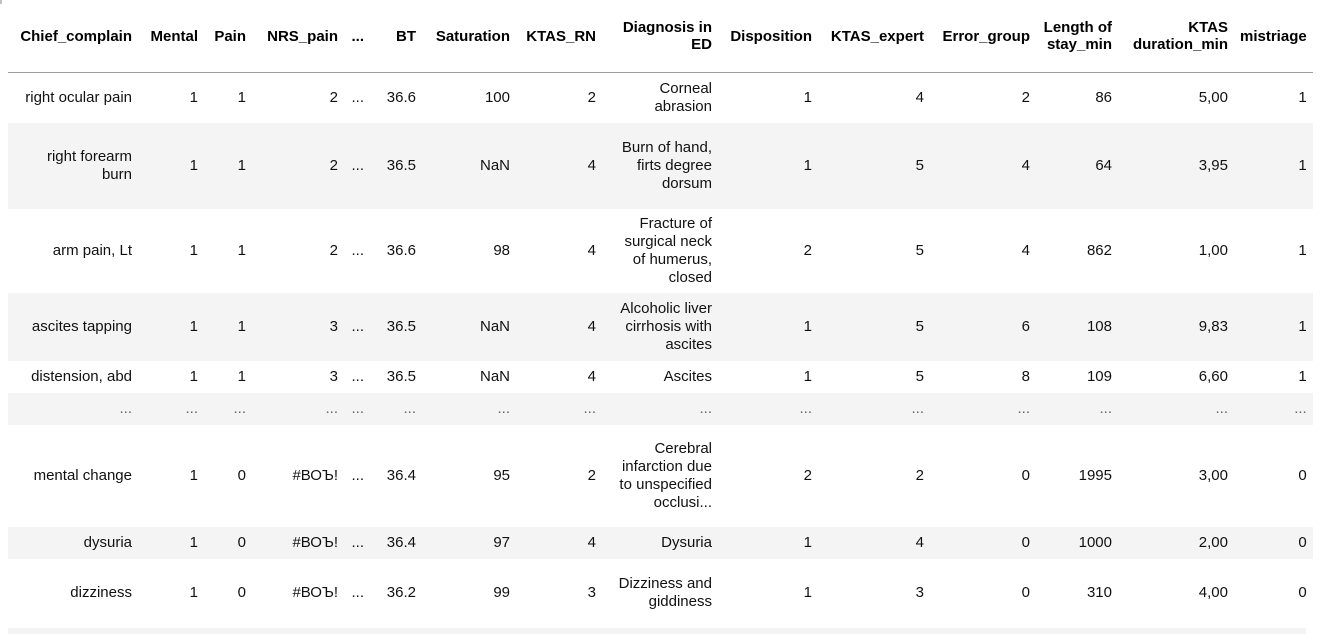  Describe the element at coordinates (171, 36) in the screenshot. I see `column-header: Mental` at that location.